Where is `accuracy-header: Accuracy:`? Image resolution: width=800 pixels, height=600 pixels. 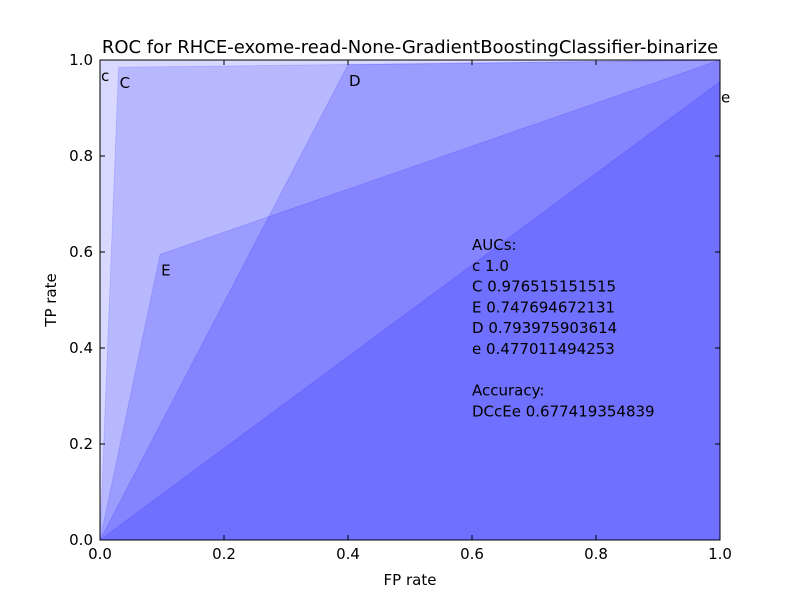 accuracy-header: Accuracy: is located at coordinates (508, 391).